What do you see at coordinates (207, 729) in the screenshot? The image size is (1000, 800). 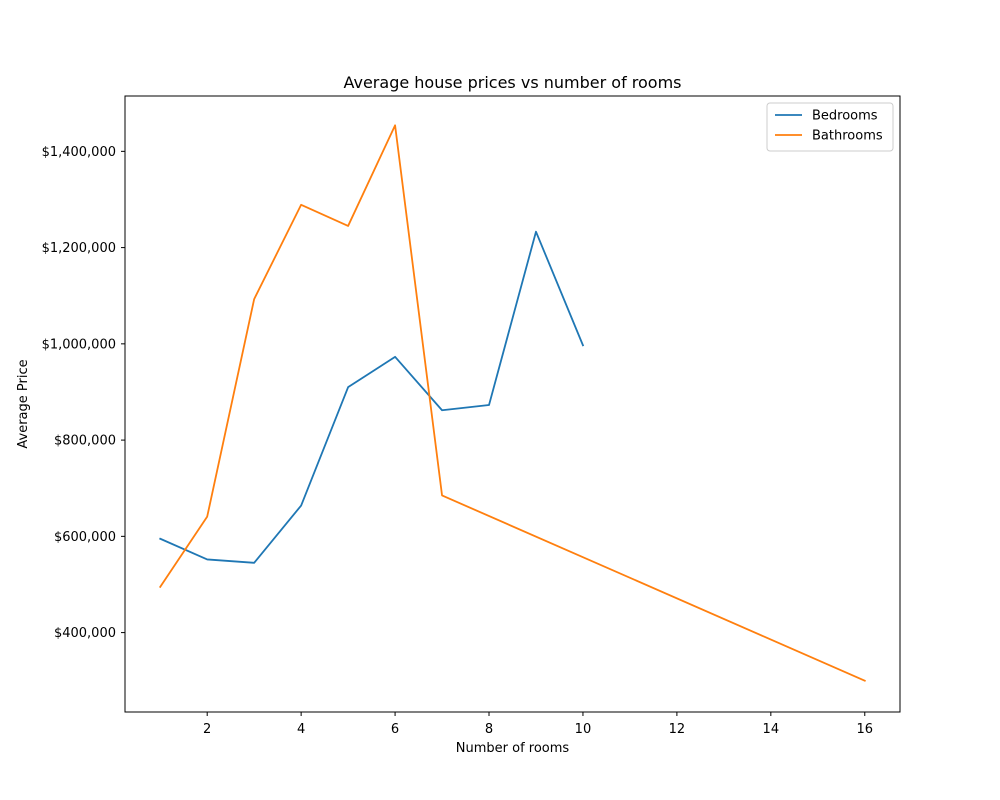 I see `x-tick-label: 2` at bounding box center [207, 729].